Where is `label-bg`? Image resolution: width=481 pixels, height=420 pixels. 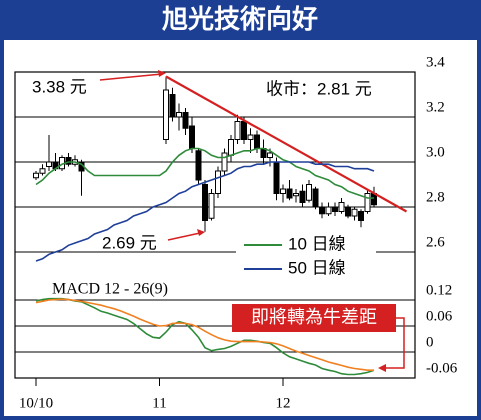
label-bg is located at coordinates (327, 89).